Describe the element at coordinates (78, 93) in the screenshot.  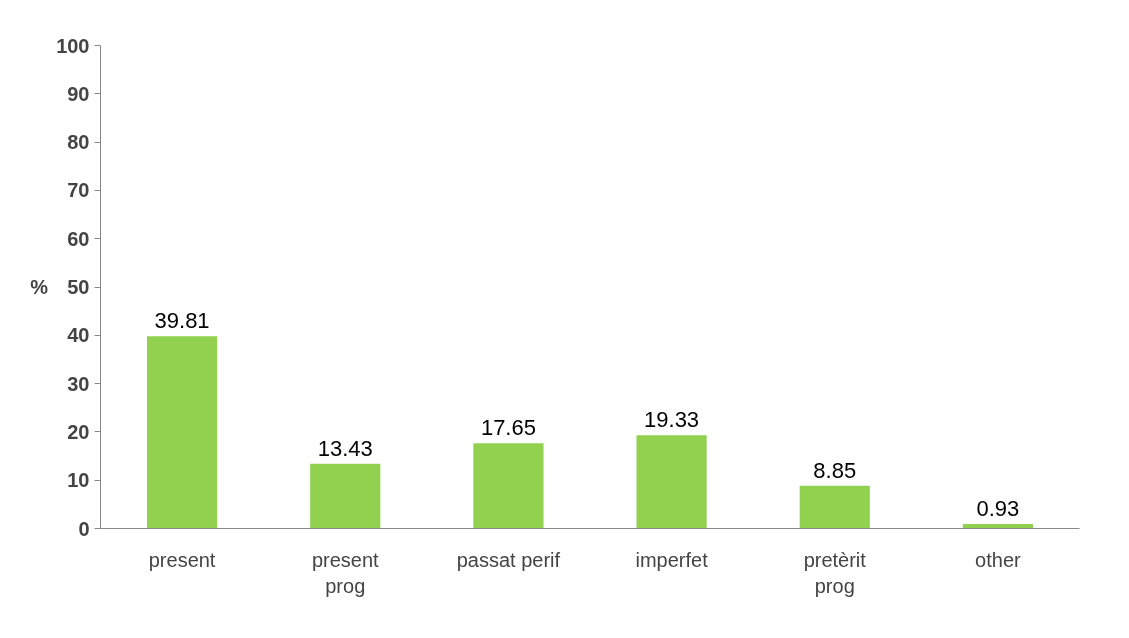
I see `y-tick-label: 90` at that location.